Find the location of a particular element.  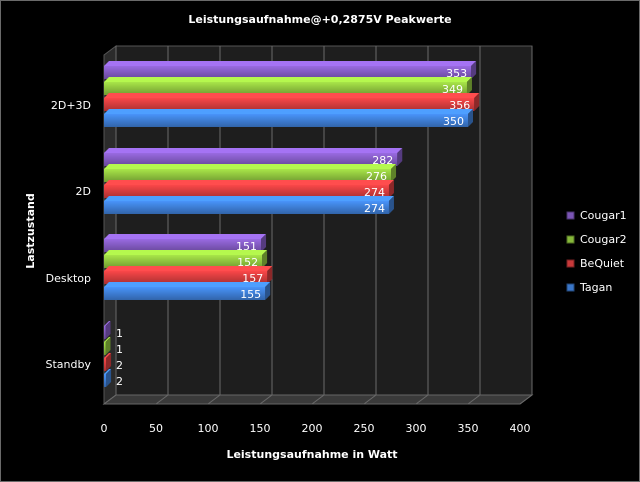

legend-label: BeQuiet is located at coordinates (602, 263).